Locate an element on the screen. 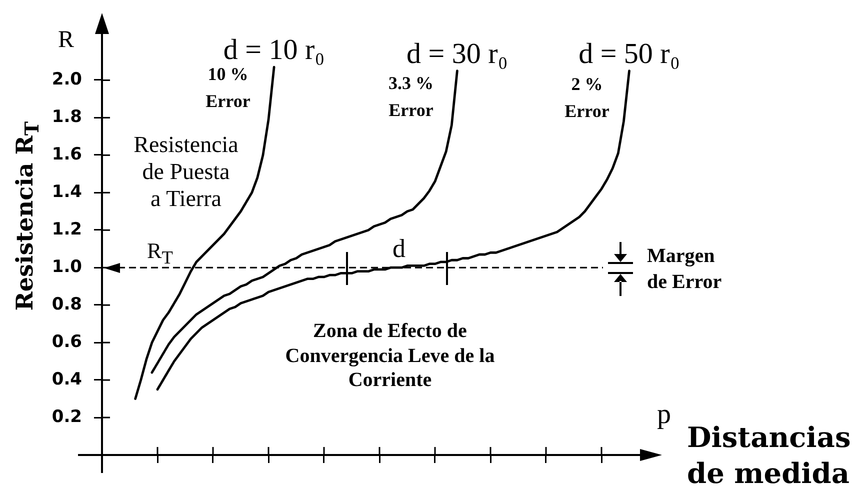 This screenshot has width=865, height=494. y-tick-label: 0.2 is located at coordinates (67, 416).